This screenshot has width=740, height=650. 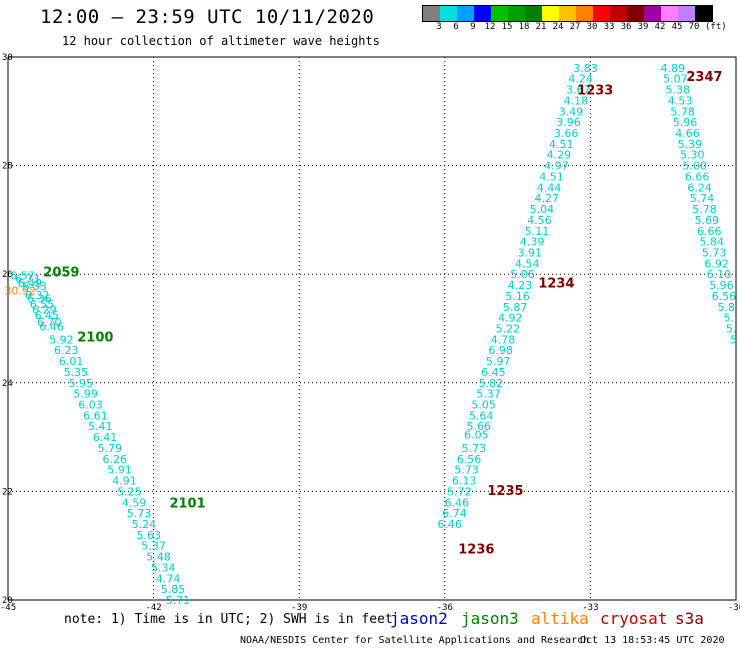 I want to click on pass-time-label: 2059, so click(x=61, y=272).